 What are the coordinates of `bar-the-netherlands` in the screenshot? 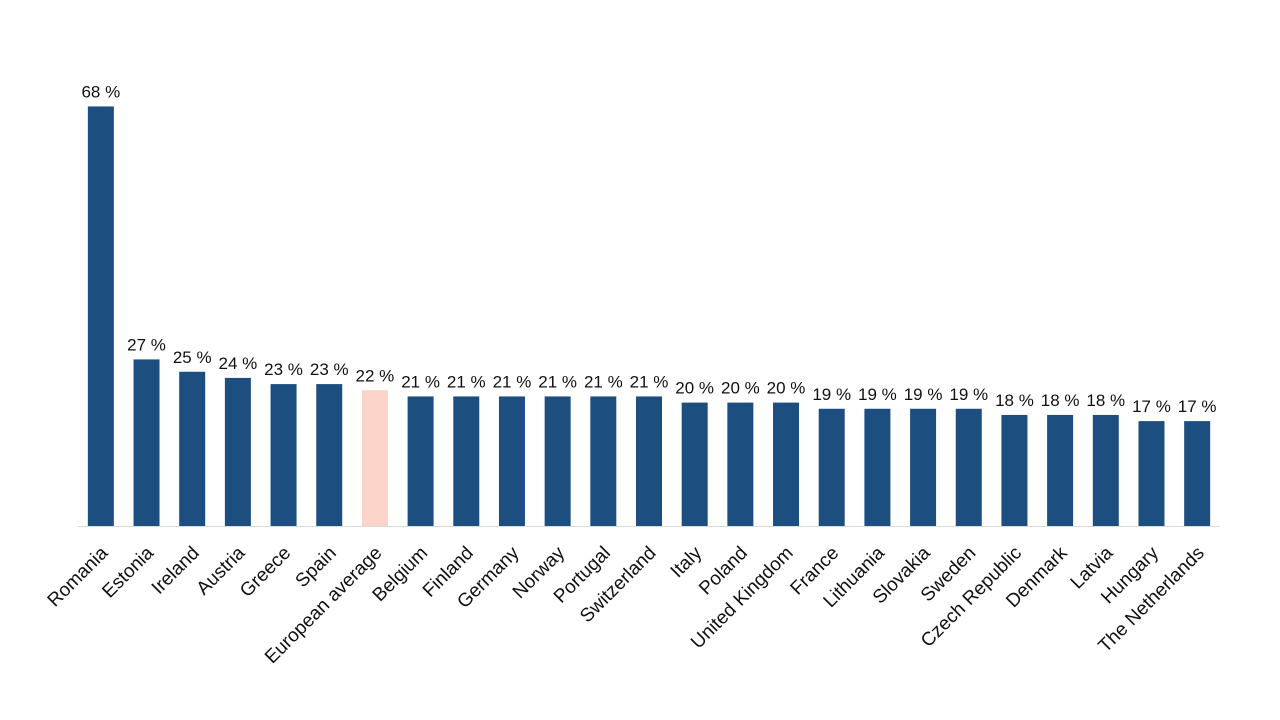 It's located at (1197, 473).